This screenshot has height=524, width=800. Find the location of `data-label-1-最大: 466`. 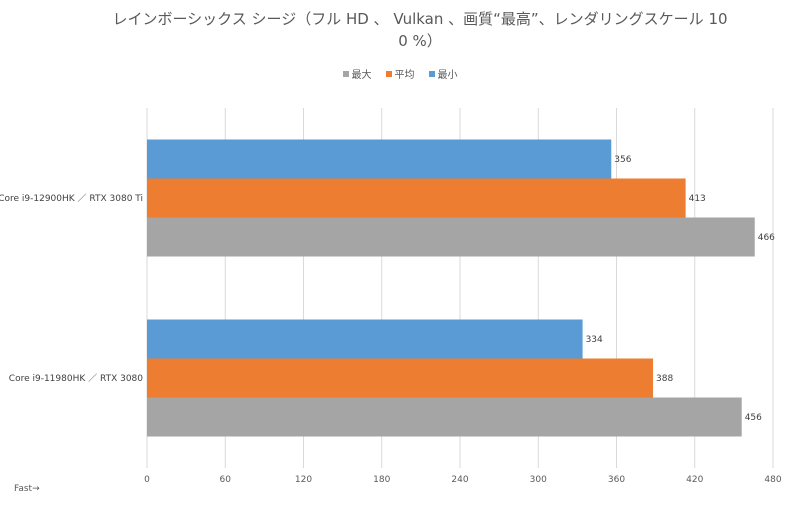

data-label-1-最大: 466 is located at coordinates (766, 238).